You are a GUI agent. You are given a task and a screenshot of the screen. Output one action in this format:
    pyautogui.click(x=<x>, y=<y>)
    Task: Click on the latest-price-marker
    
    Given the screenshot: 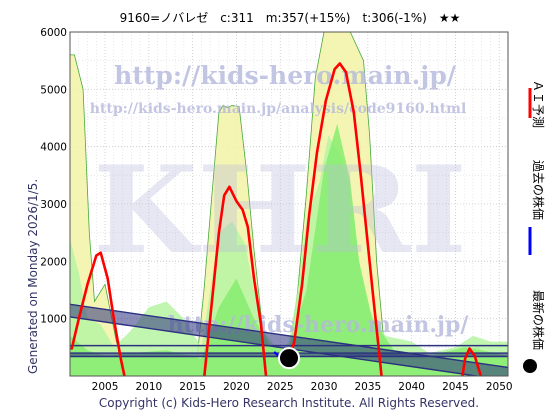 What is the action you would take?
    pyautogui.click(x=289, y=358)
    